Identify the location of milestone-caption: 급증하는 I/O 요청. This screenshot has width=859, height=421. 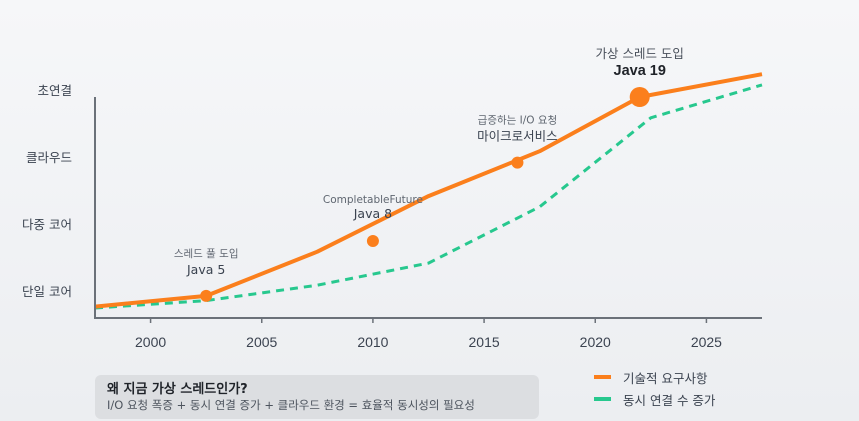
(518, 120).